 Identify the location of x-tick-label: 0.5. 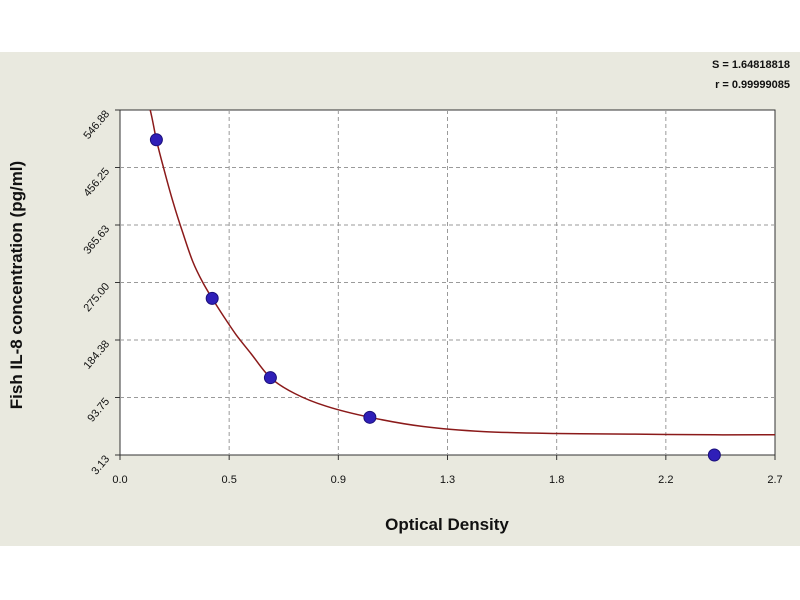
(229, 480).